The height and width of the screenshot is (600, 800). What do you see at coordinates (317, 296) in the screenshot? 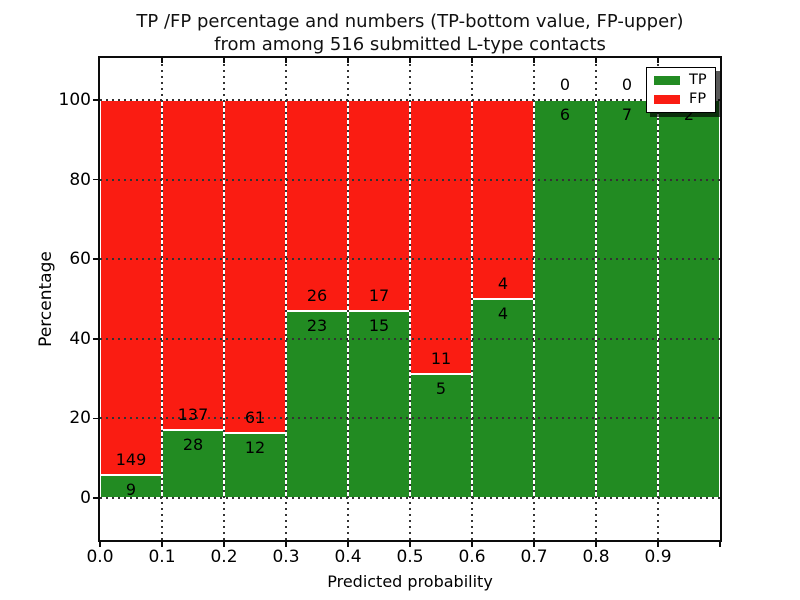
I see `fp-count-label: 26` at bounding box center [317, 296].